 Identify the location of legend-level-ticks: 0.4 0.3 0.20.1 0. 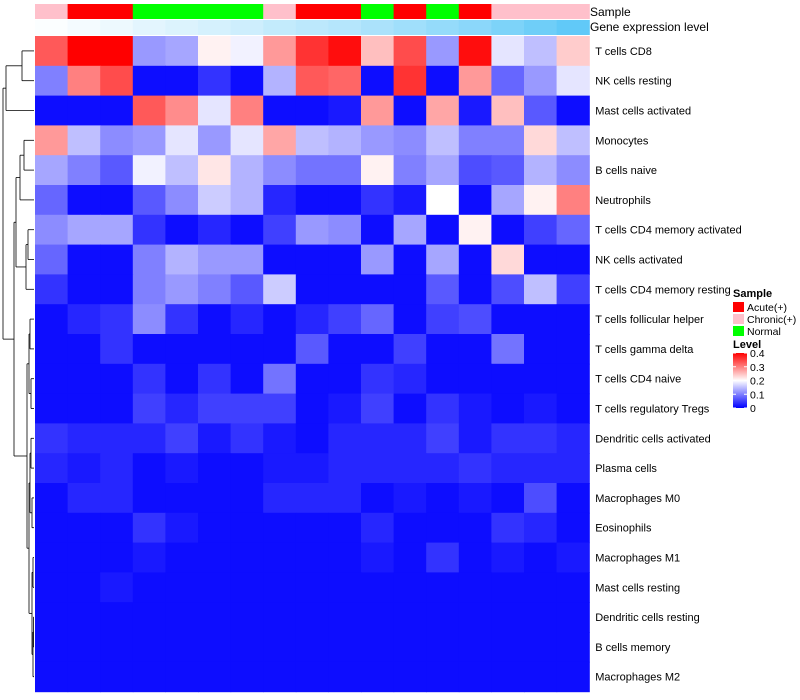
(749, 381).